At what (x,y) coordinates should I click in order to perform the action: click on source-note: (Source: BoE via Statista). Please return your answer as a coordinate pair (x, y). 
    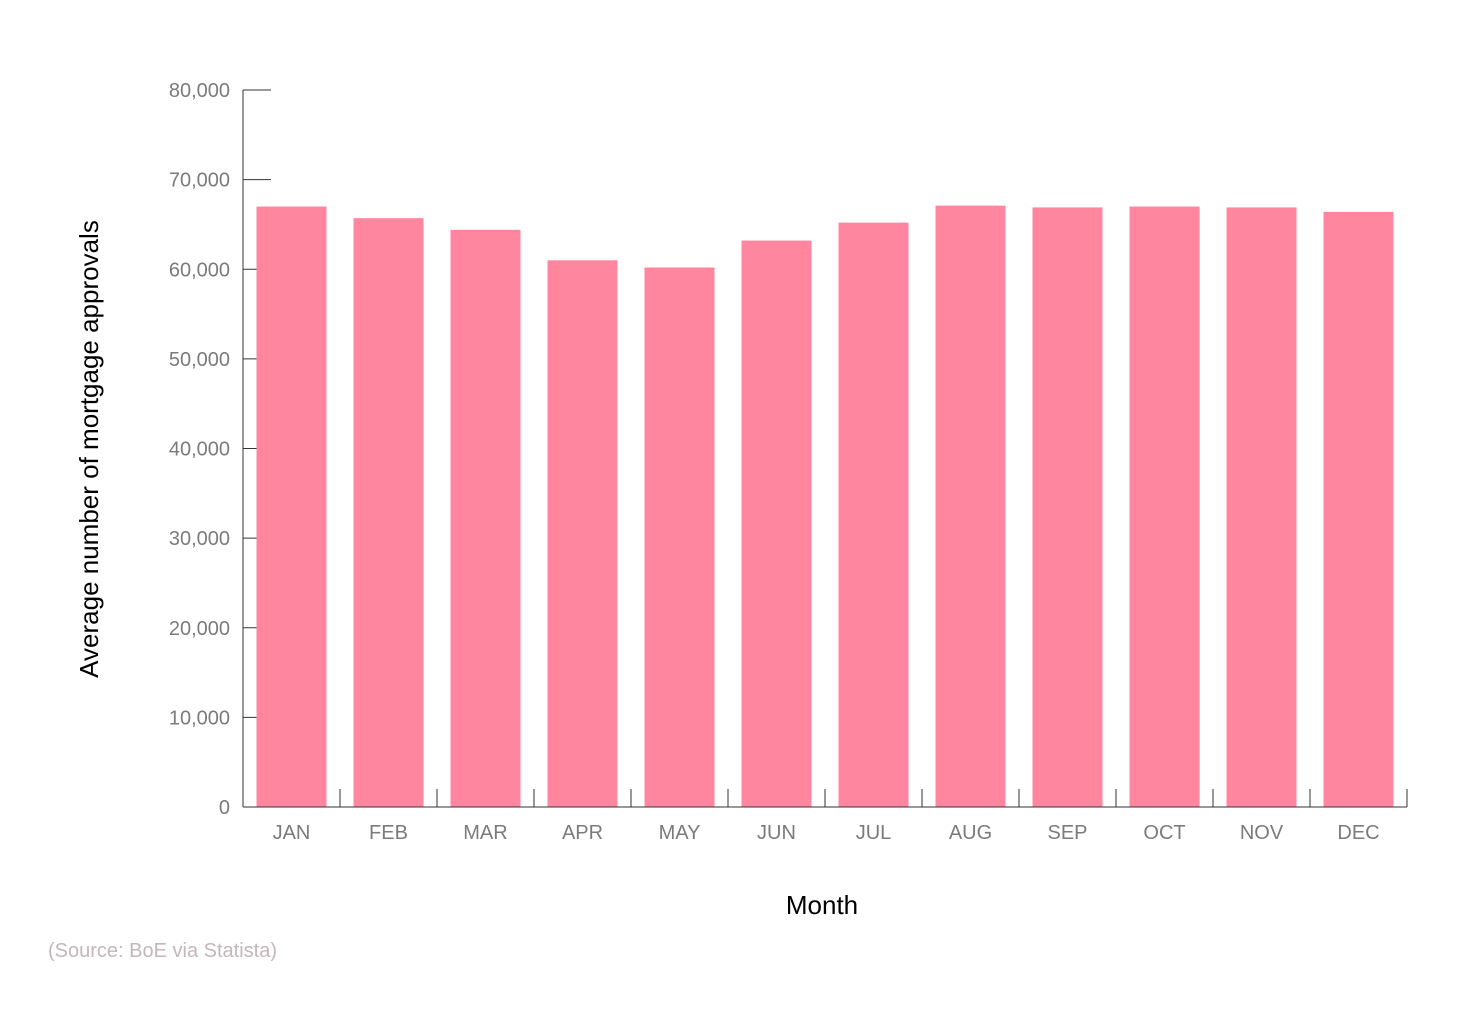
    Looking at the image, I should click on (162, 951).